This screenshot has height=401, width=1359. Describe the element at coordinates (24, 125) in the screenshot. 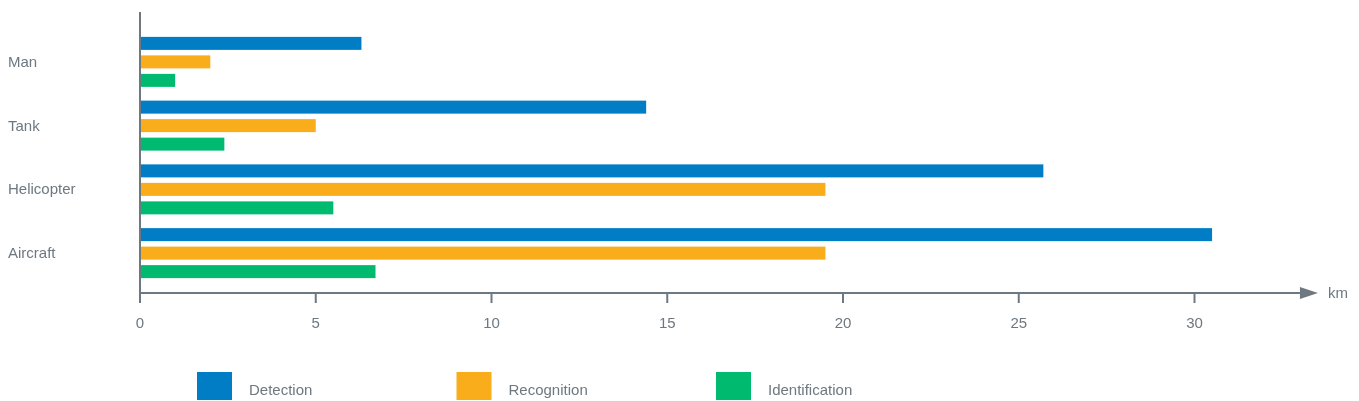

I see `y-tick-label: Tank` at that location.